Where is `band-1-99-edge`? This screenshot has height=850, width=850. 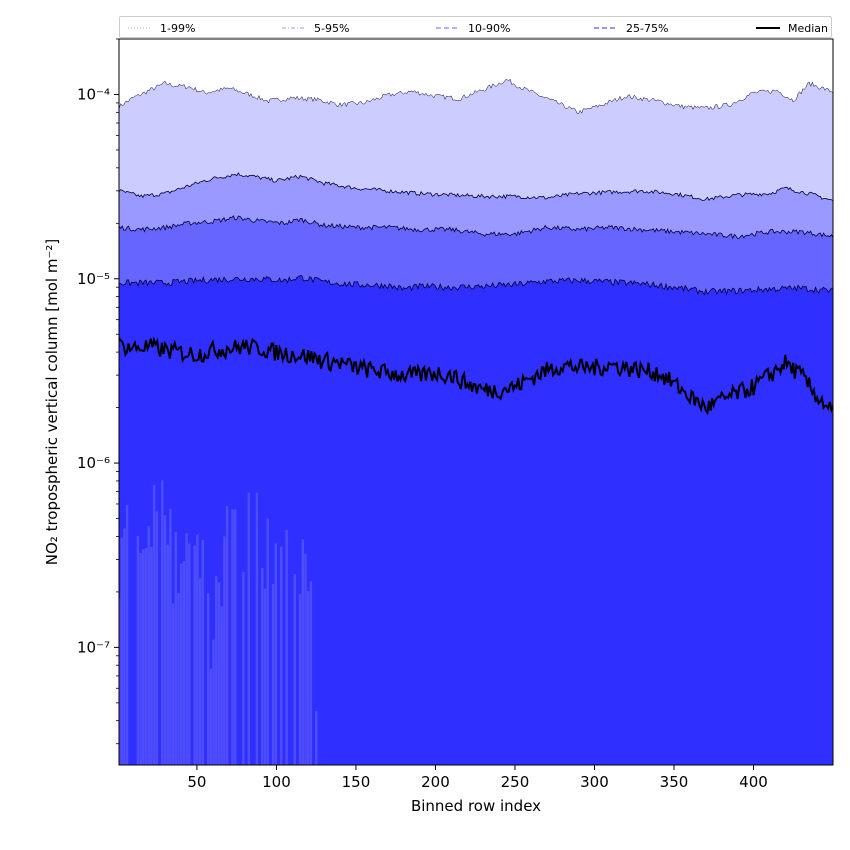
band-1-99-edge is located at coordinates (476, 96).